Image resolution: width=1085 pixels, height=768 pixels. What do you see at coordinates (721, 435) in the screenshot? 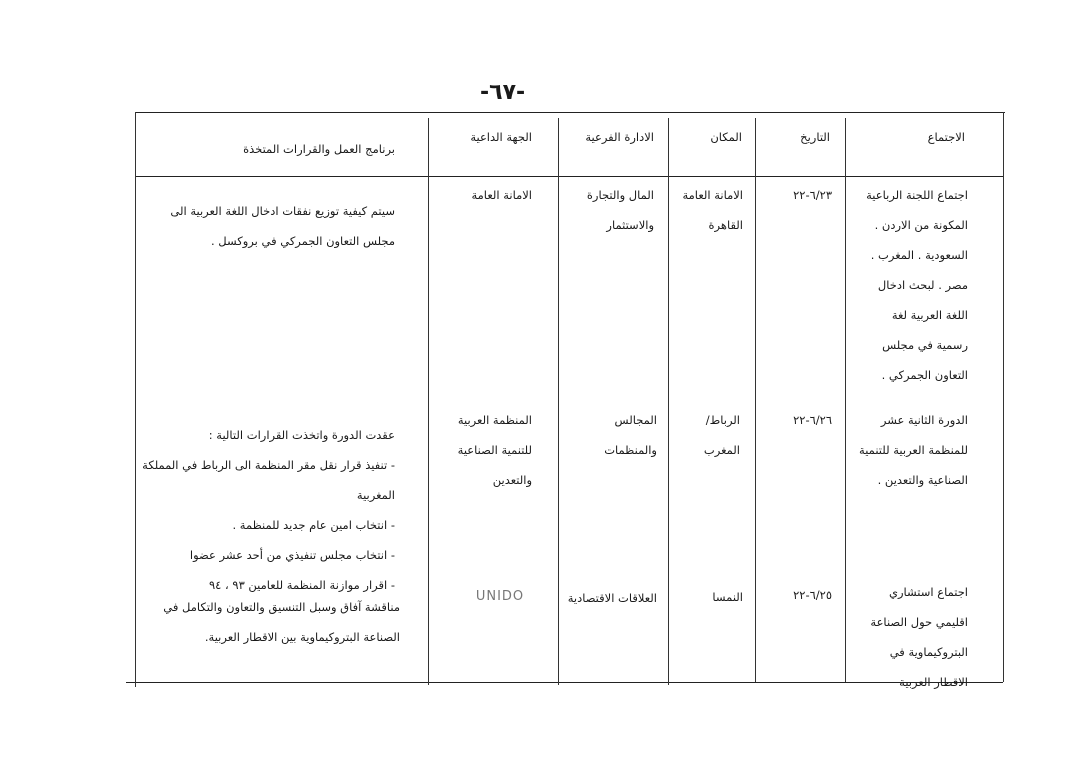
I see `row2-place: الرباط/ المغرب` at bounding box center [721, 435].